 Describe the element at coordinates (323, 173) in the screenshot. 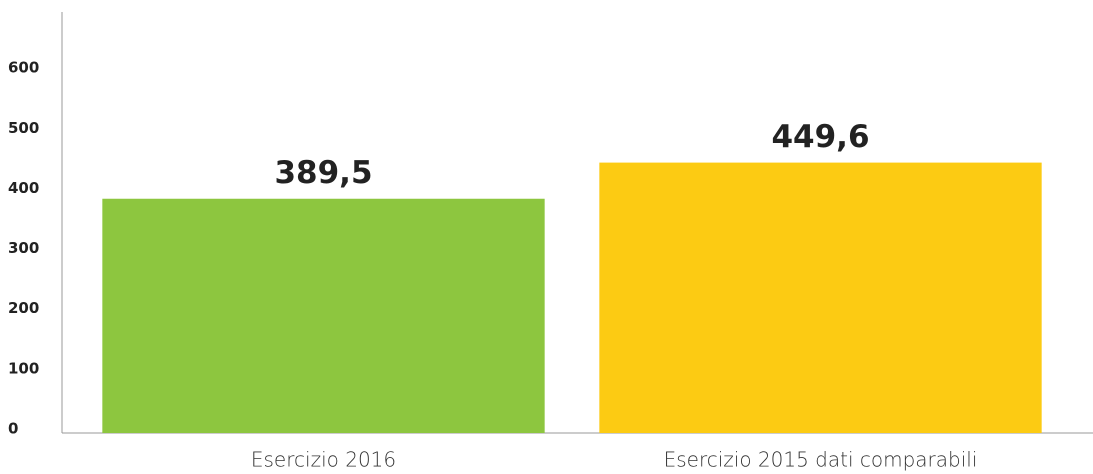

I see `value-label: 389,5` at that location.